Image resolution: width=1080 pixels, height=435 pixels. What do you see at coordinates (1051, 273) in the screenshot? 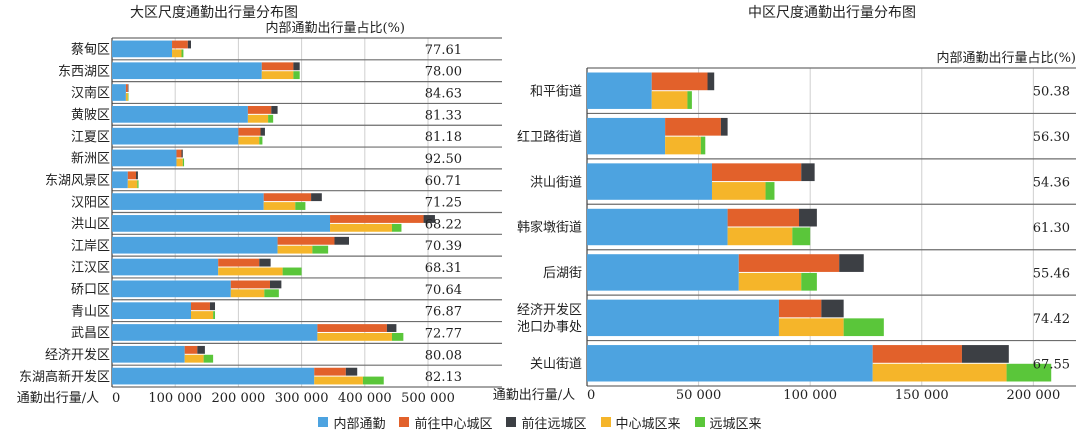
I see `c2-ratio-label: 55.46` at bounding box center [1051, 273].